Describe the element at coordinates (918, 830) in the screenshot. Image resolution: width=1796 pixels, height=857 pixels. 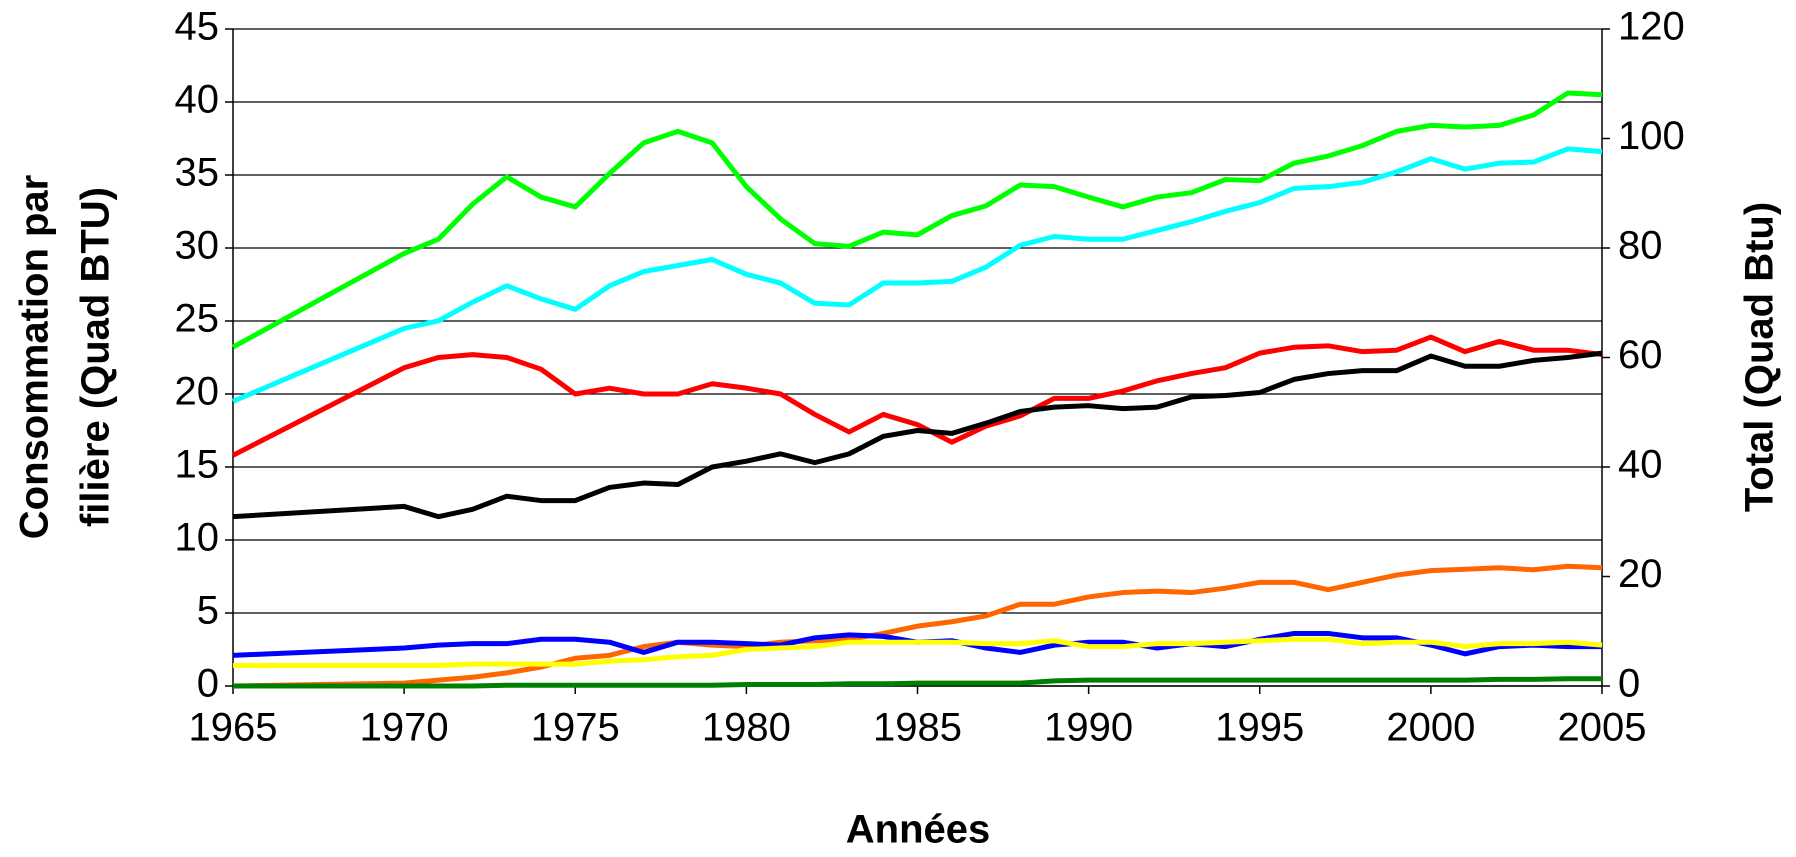
I see `x-axis-title: Années` at that location.